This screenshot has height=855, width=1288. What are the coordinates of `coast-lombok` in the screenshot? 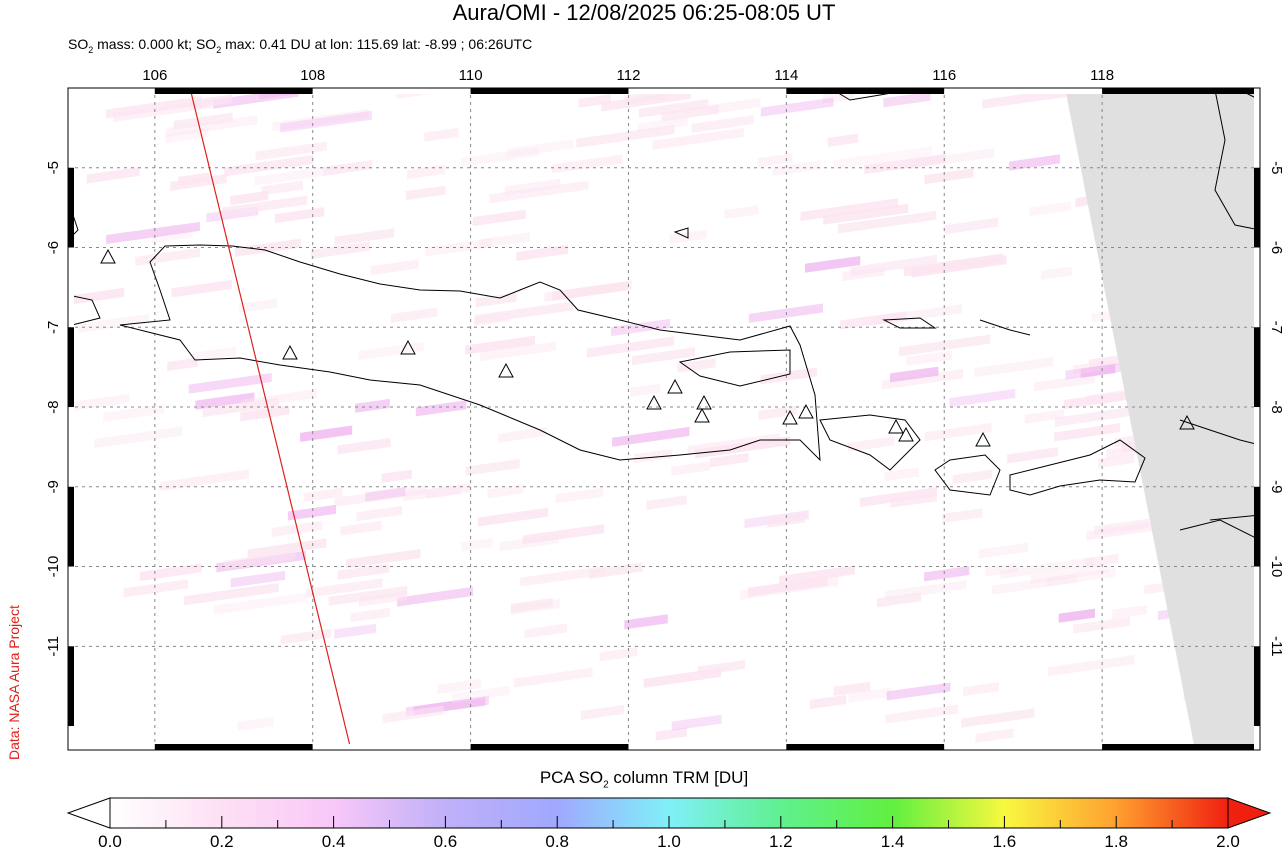 It's located at (967, 475).